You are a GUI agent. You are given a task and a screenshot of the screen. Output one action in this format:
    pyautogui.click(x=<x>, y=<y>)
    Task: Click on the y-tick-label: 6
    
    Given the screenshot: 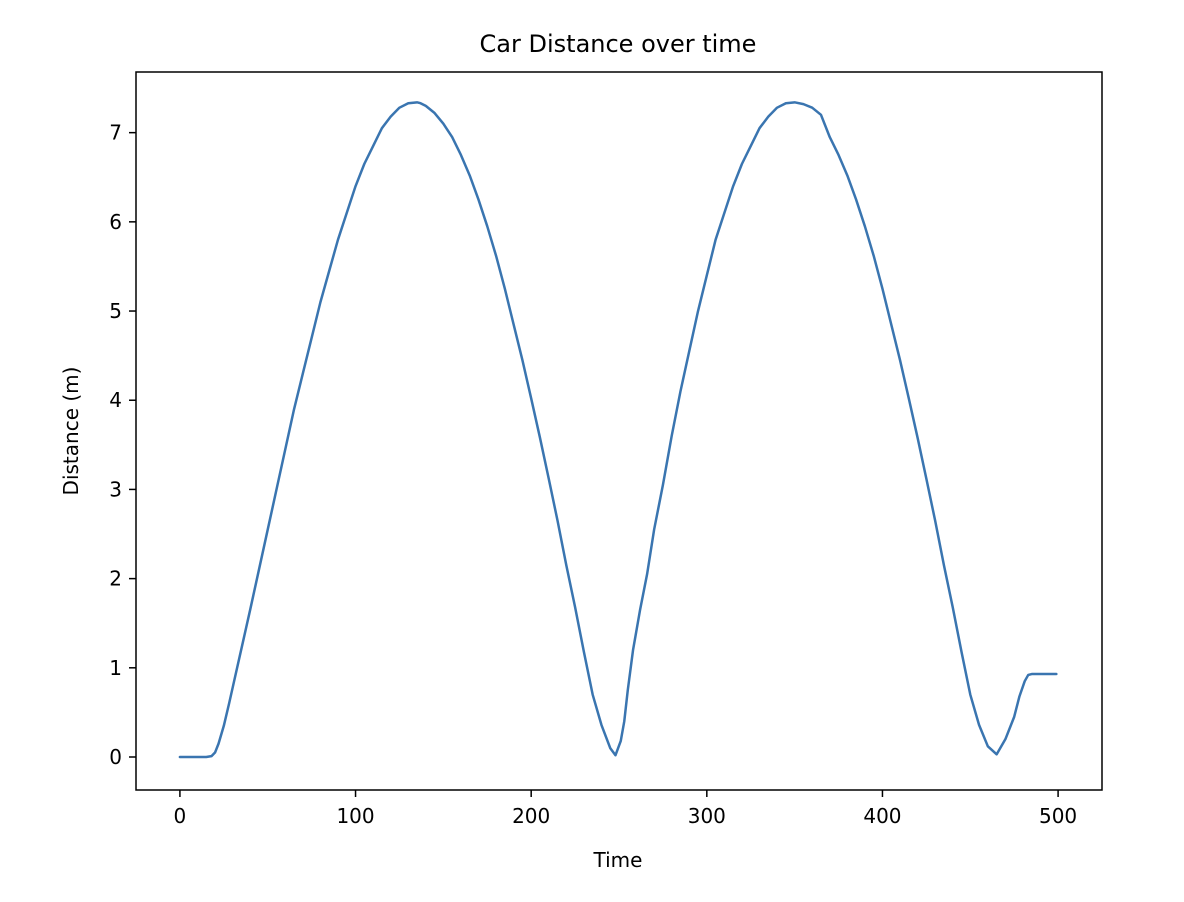 What is the action you would take?
    pyautogui.click(x=115, y=222)
    